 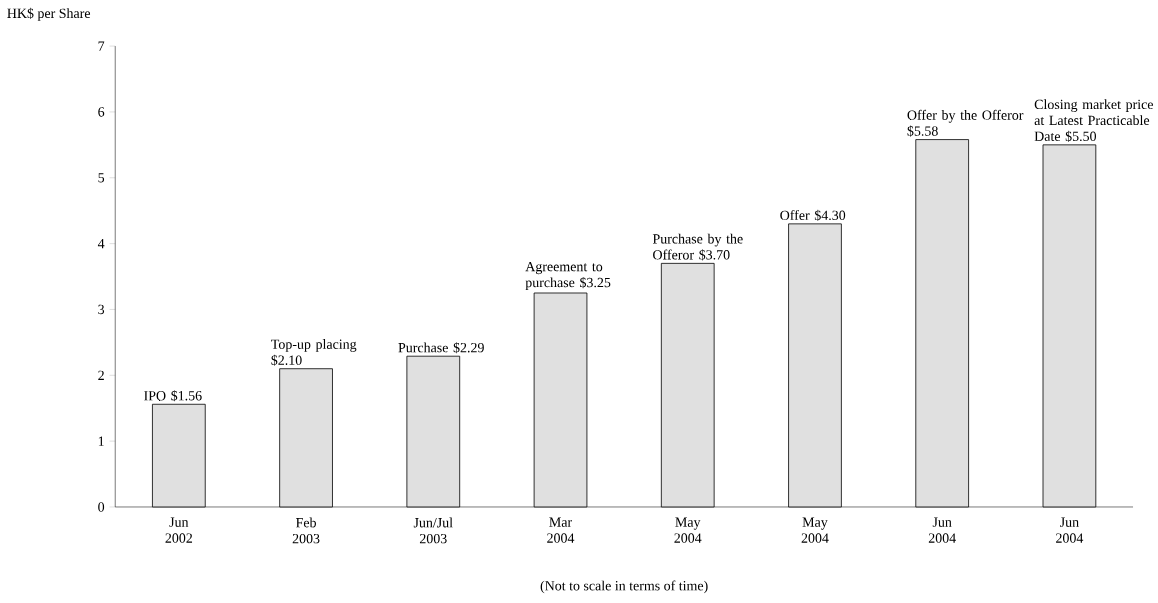 What do you see at coordinates (306, 530) in the screenshot?
I see `x-tick-label: Feb 2003` at bounding box center [306, 530].